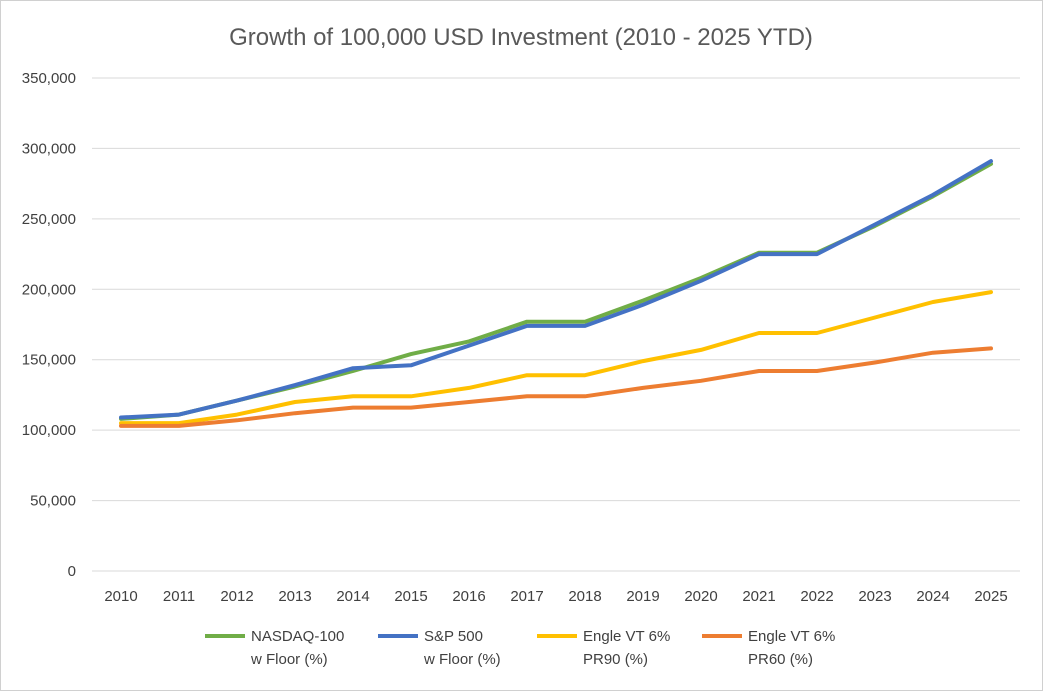 The image size is (1043, 691). I want to click on x-tick-label: 2016, so click(468, 596).